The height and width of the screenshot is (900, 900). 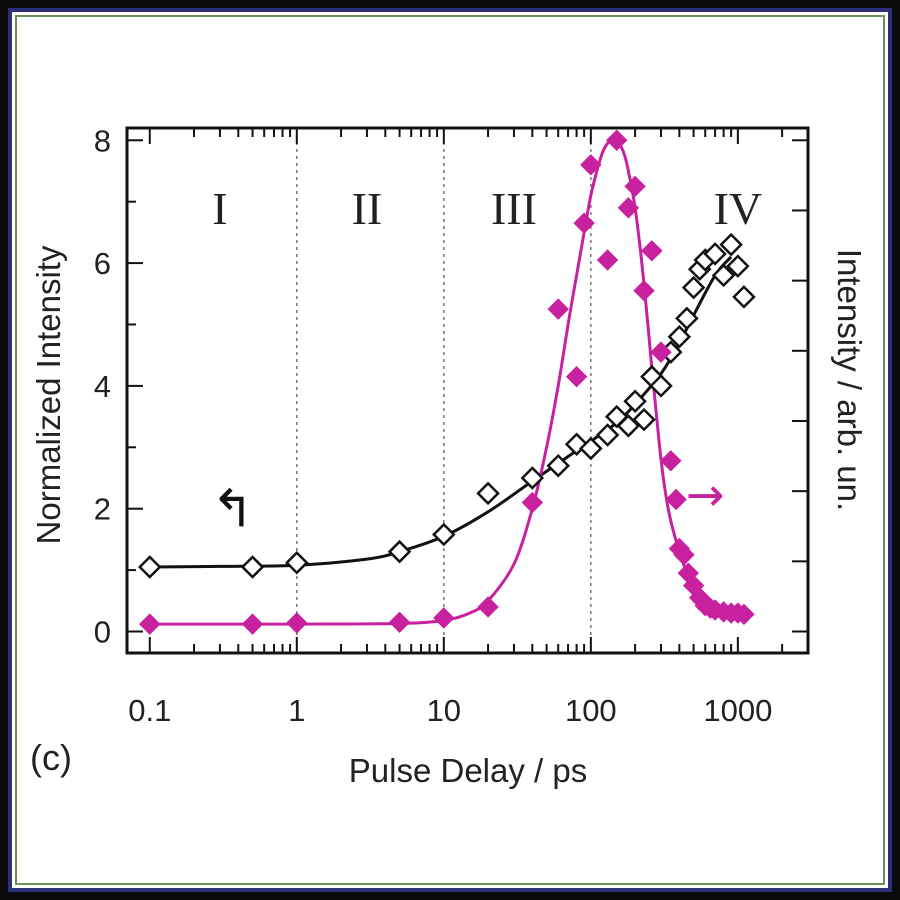 I want to click on panel-label: (c), so click(x=51, y=757).